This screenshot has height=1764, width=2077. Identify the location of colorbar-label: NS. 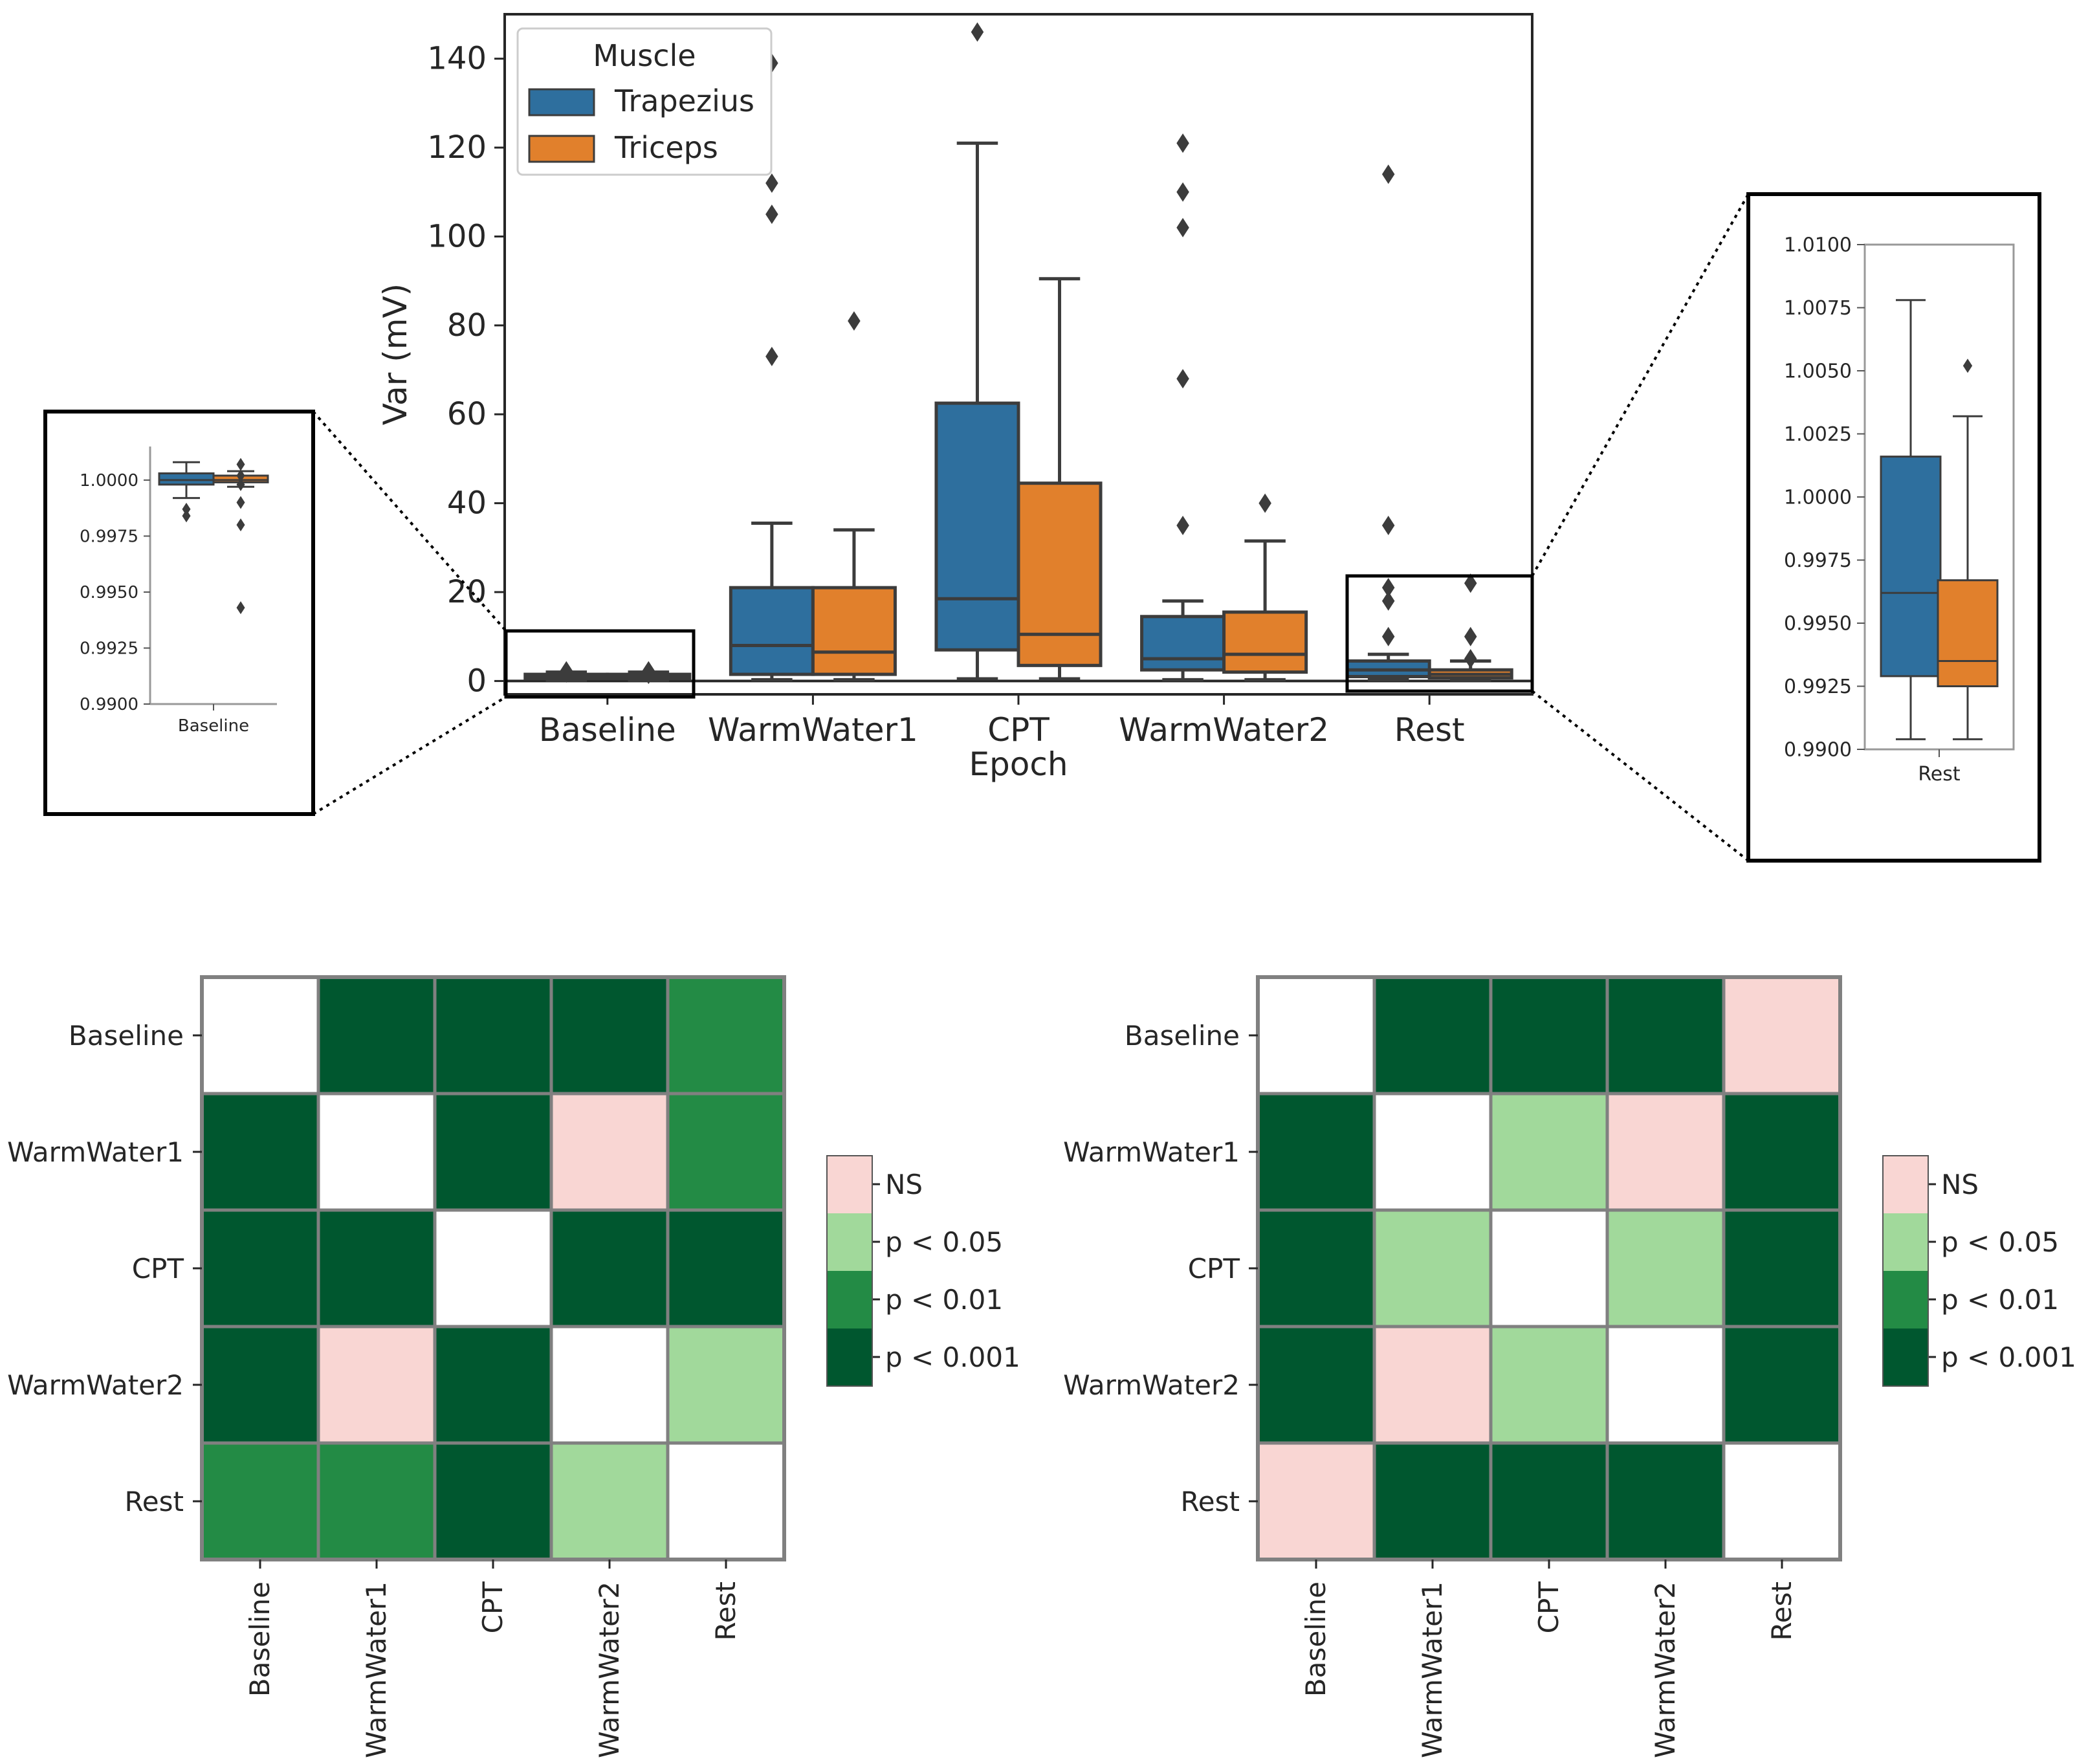
(1960, 1184).